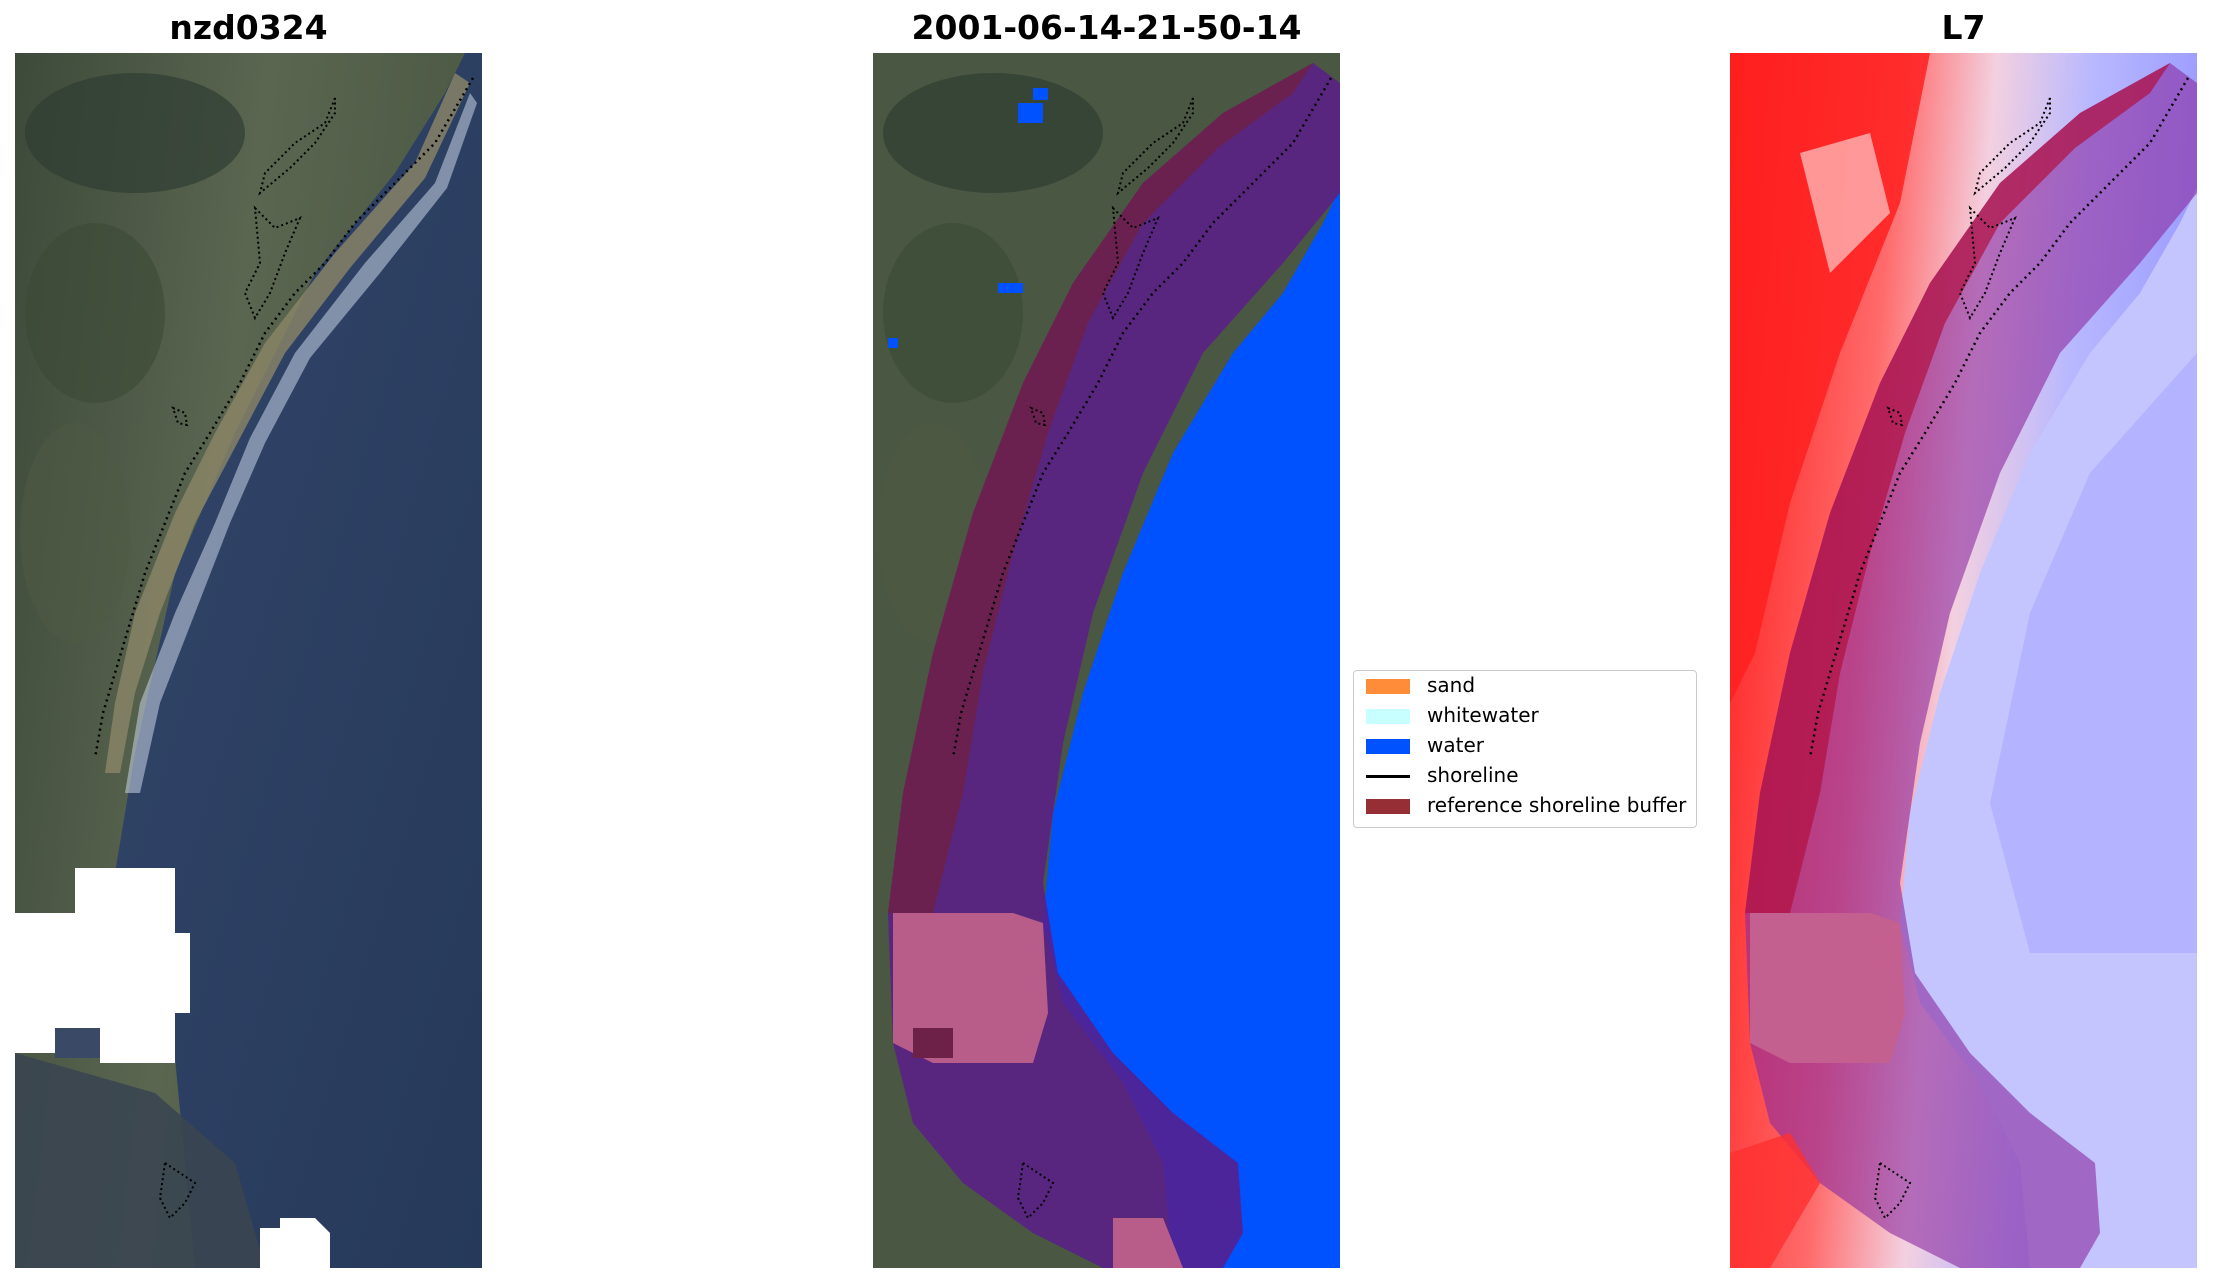 The width and height of the screenshot is (2216, 1283). Describe the element at coordinates (1483, 715) in the screenshot. I see `legend-label: whitewater` at that location.